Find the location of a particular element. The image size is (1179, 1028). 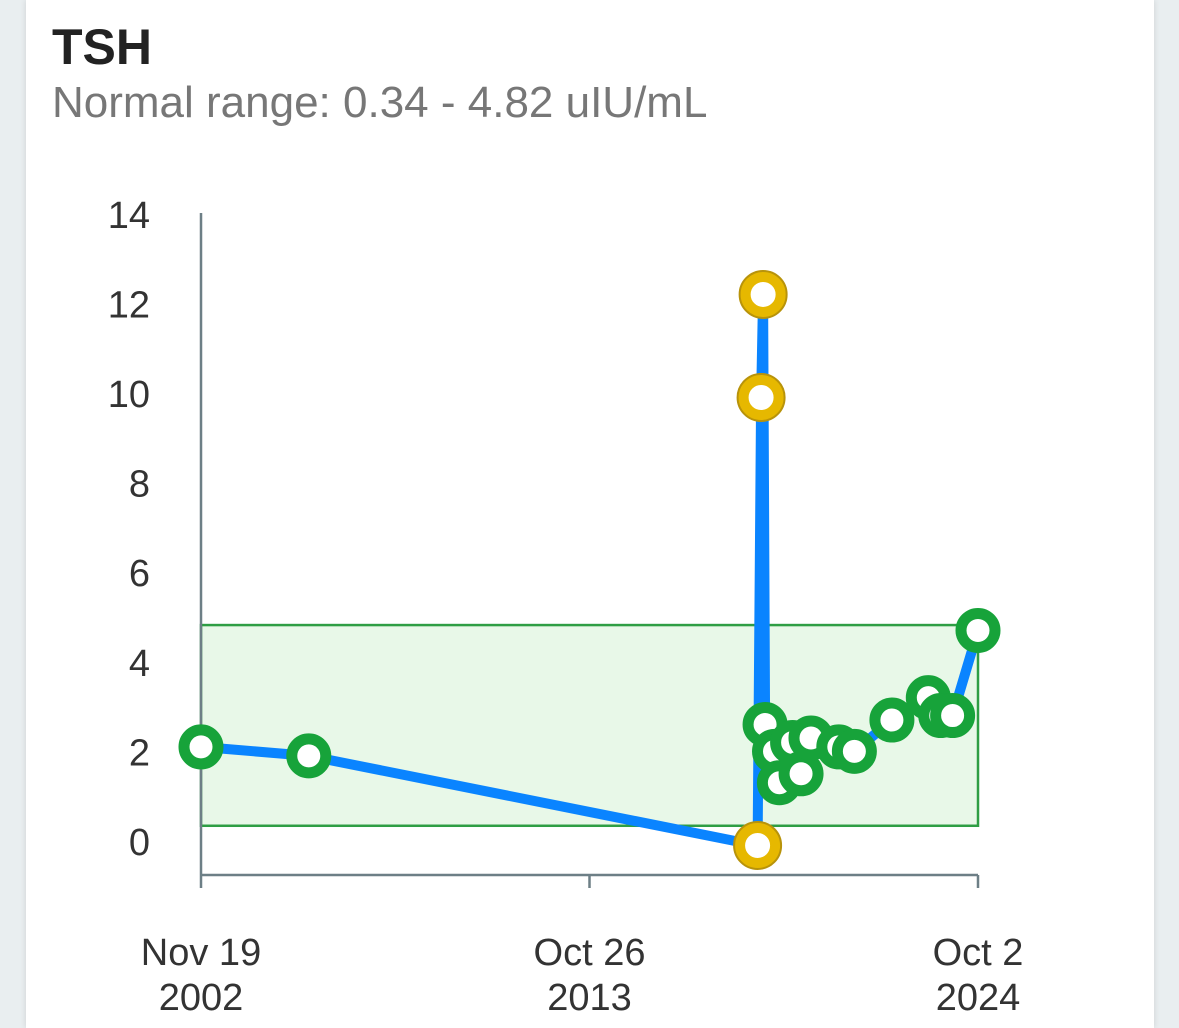

x-tick-label: Oct 2 2024 is located at coordinates (978, 975).